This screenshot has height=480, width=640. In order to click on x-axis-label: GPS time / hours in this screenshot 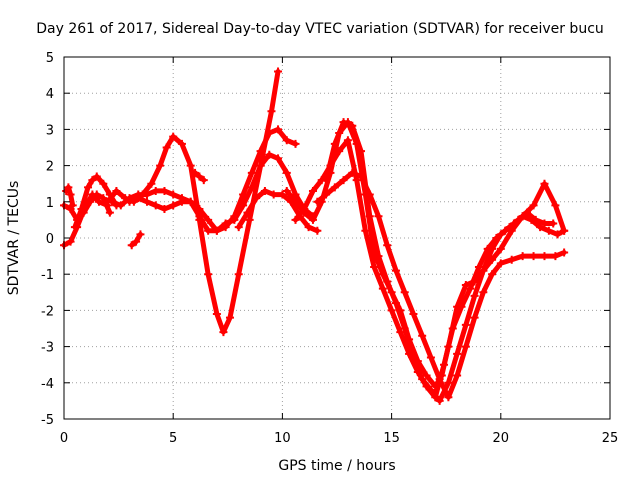, I will do `click(336, 466)`.